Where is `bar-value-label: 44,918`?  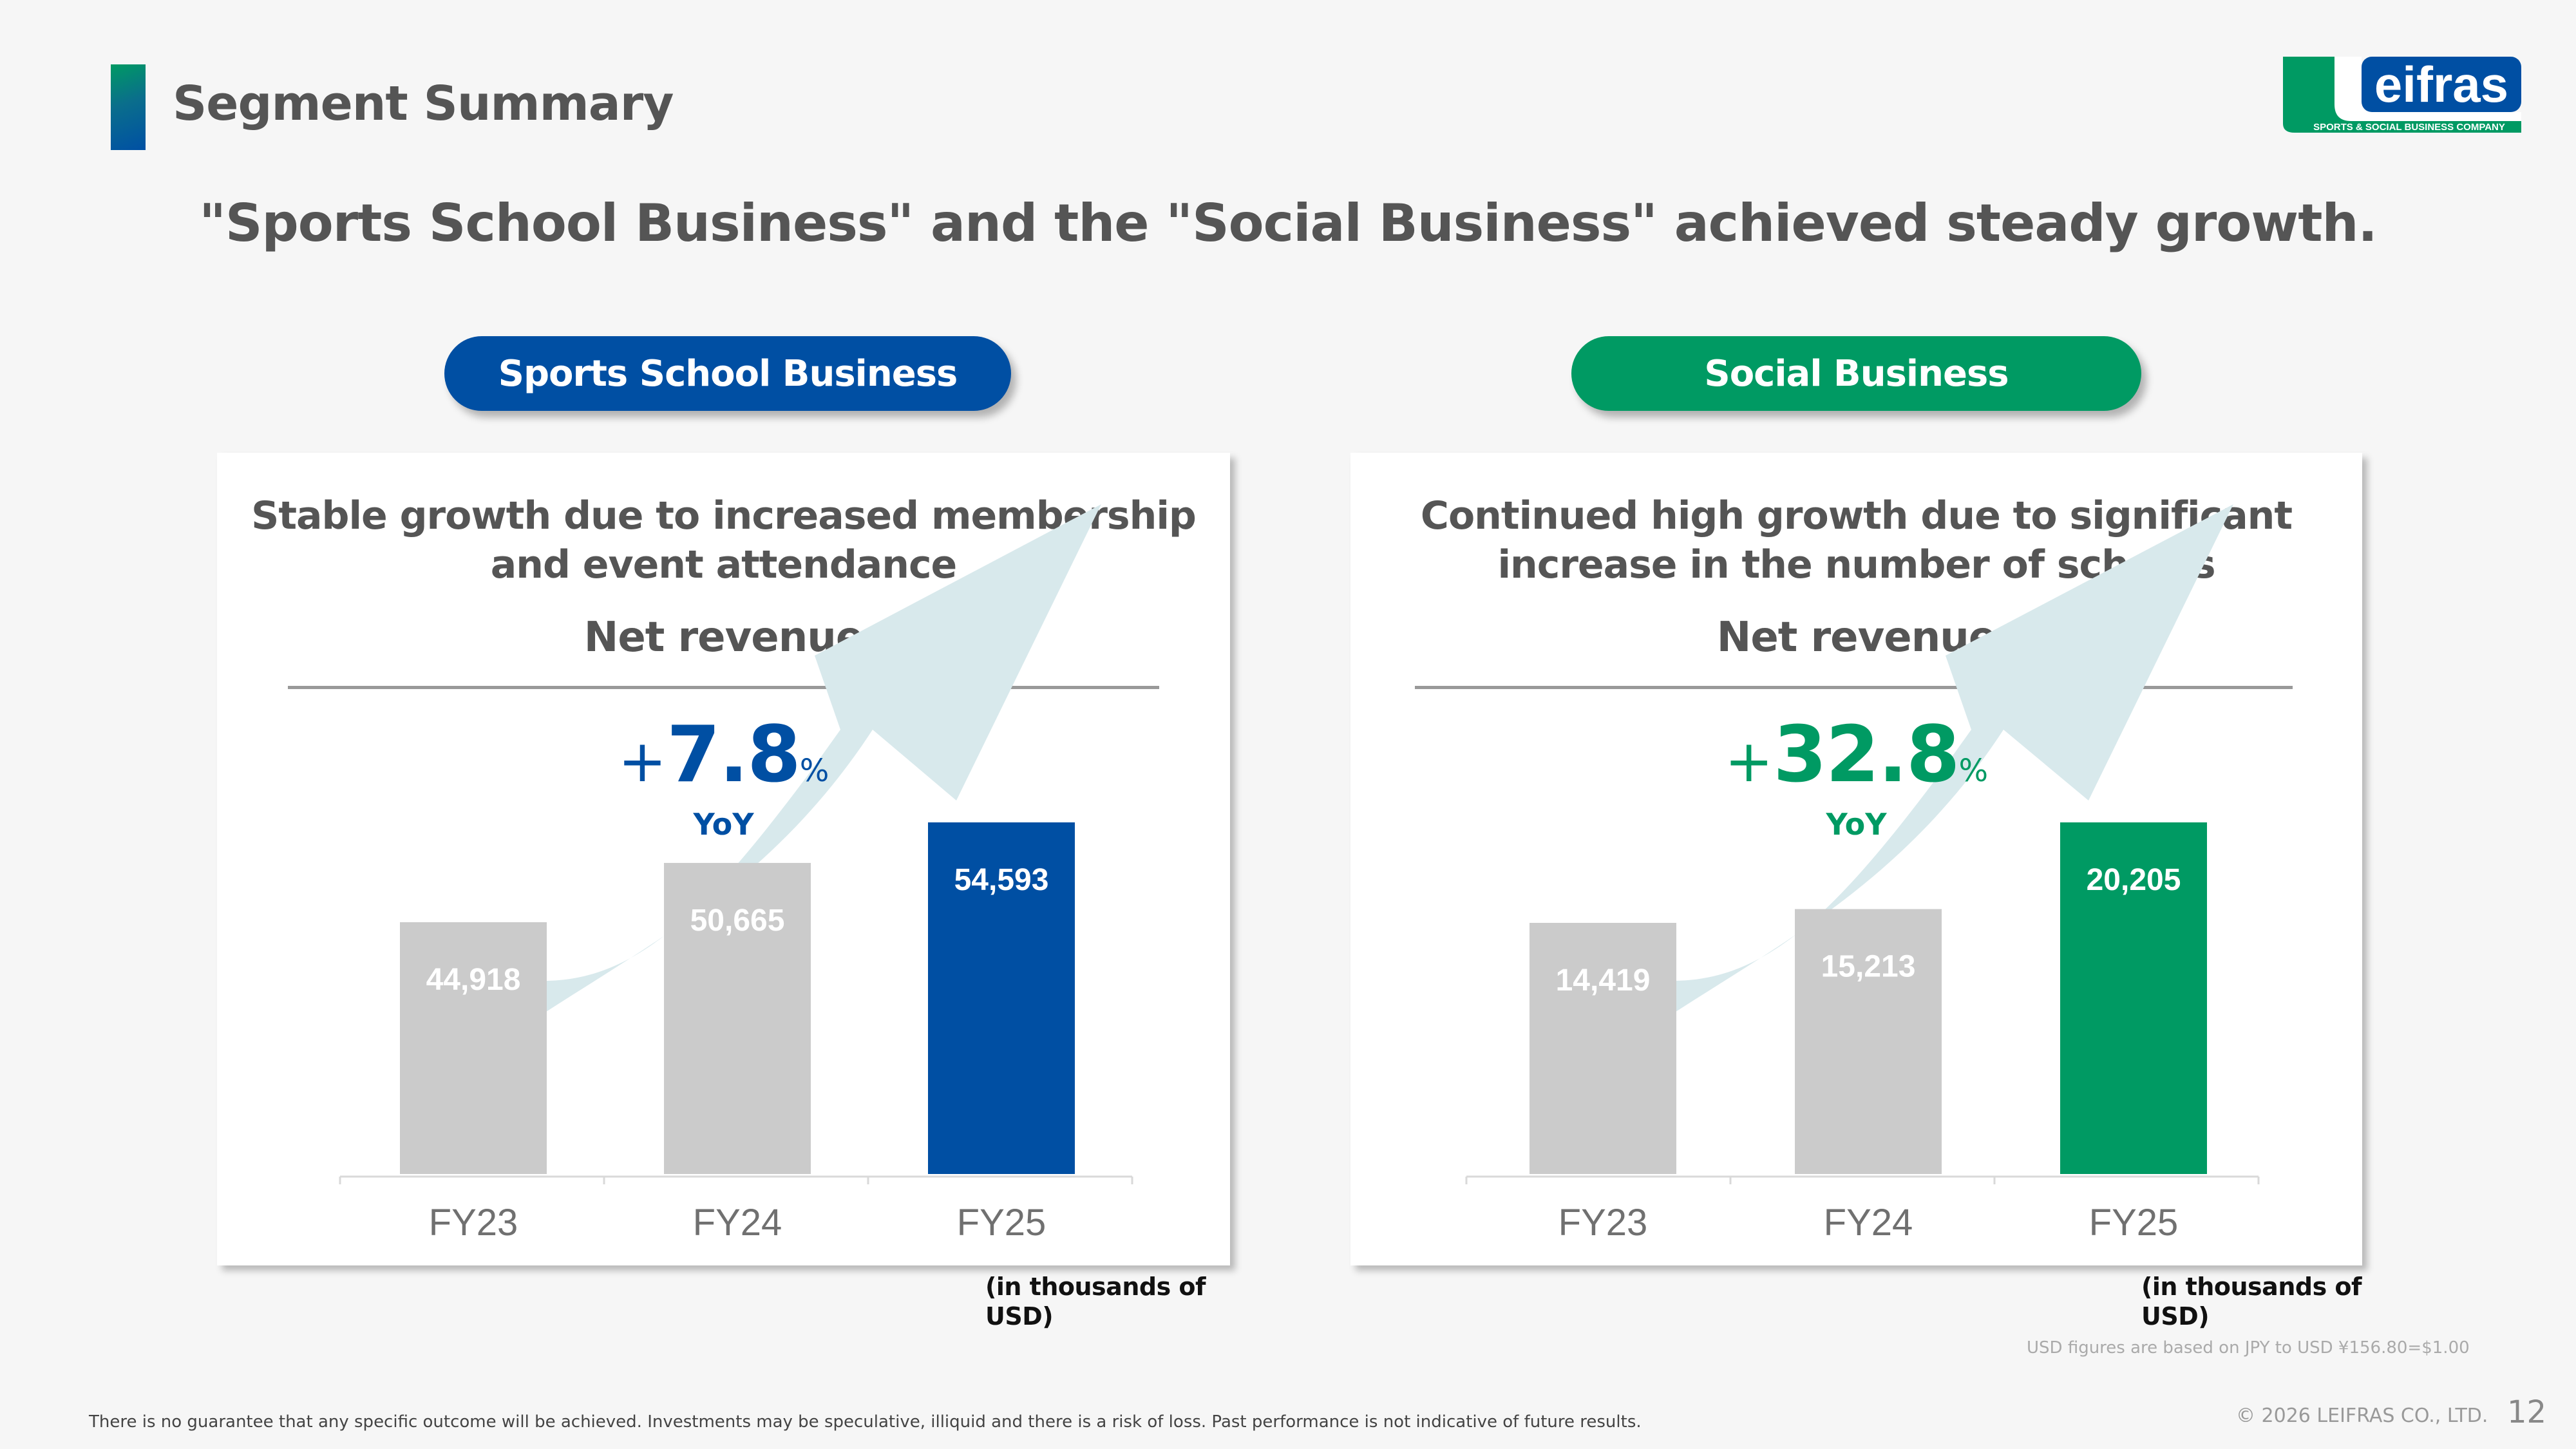
bar-value-label: 44,918 is located at coordinates (474, 980).